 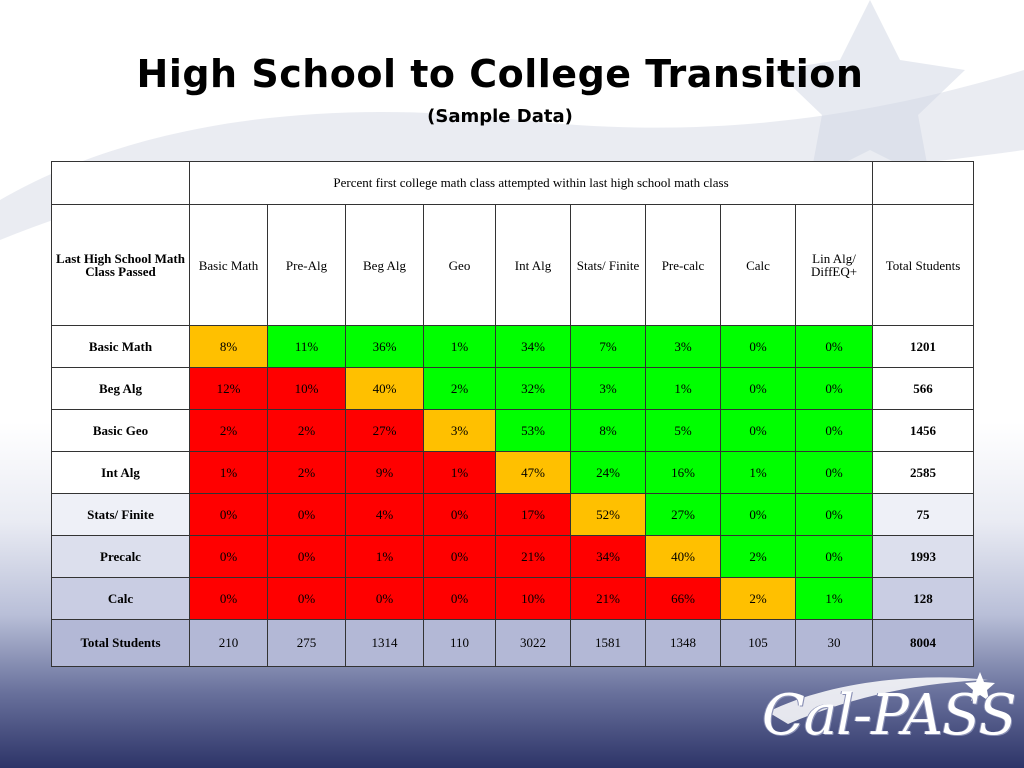 I want to click on percent-cell: 47%, so click(x=533, y=472).